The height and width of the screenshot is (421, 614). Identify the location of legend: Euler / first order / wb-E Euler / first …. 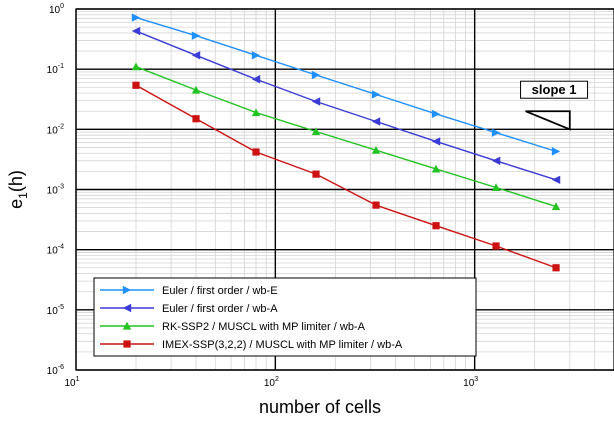
(285, 317).